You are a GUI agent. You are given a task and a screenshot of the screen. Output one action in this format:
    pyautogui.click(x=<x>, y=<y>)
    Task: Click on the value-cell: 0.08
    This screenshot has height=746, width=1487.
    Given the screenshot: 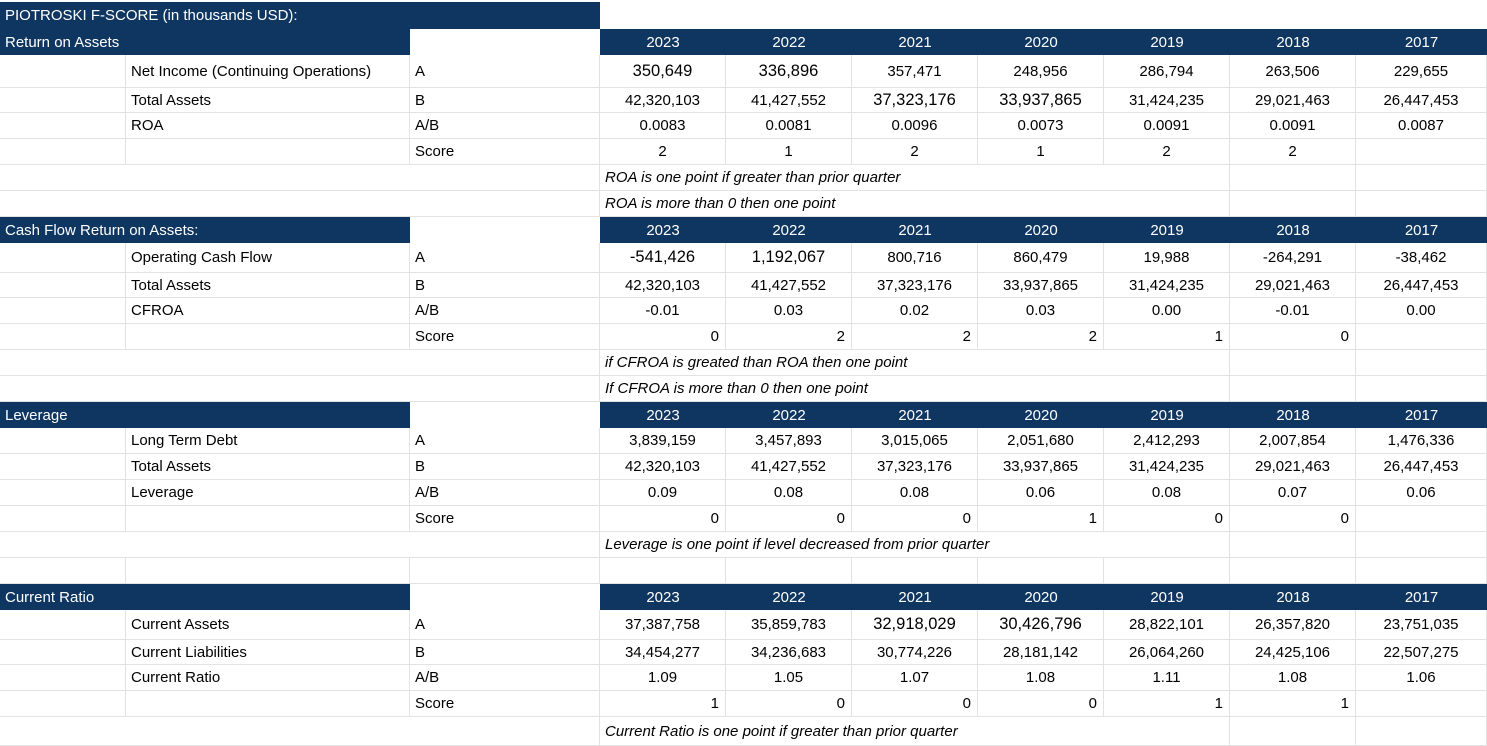 What is the action you would take?
    pyautogui.click(x=1167, y=493)
    